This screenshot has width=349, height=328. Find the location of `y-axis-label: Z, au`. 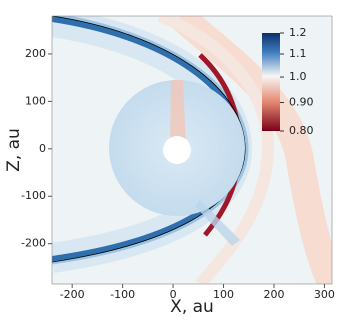

y-axis-label: Z, au is located at coordinates (14, 150).